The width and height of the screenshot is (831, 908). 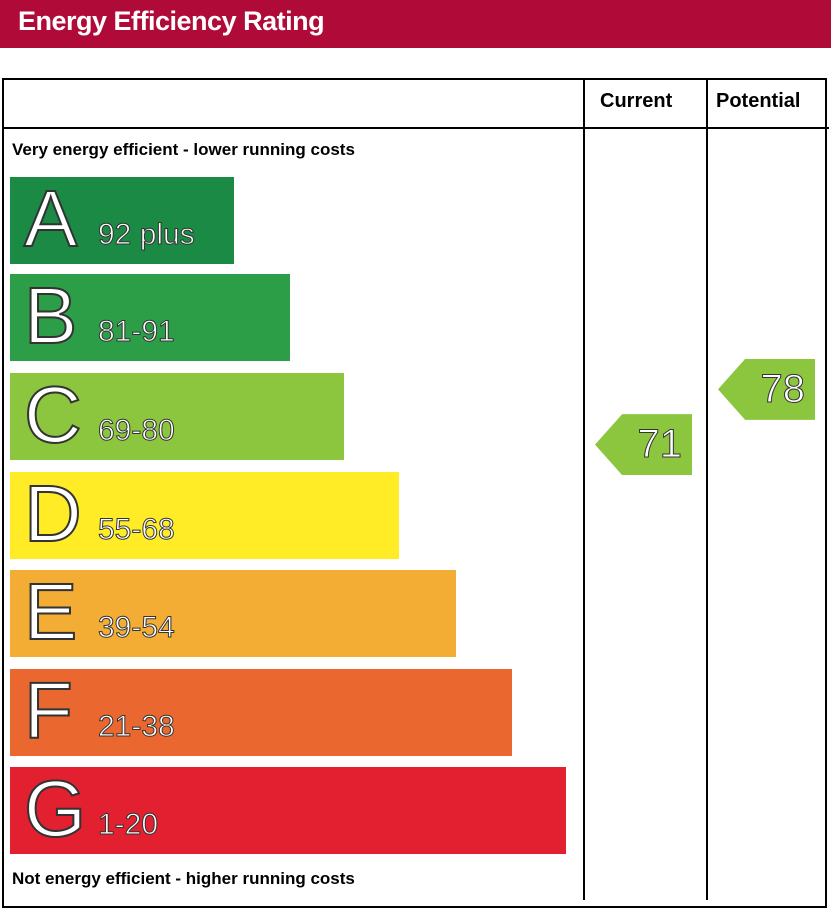 I want to click on band-letter: A, so click(x=50, y=218).